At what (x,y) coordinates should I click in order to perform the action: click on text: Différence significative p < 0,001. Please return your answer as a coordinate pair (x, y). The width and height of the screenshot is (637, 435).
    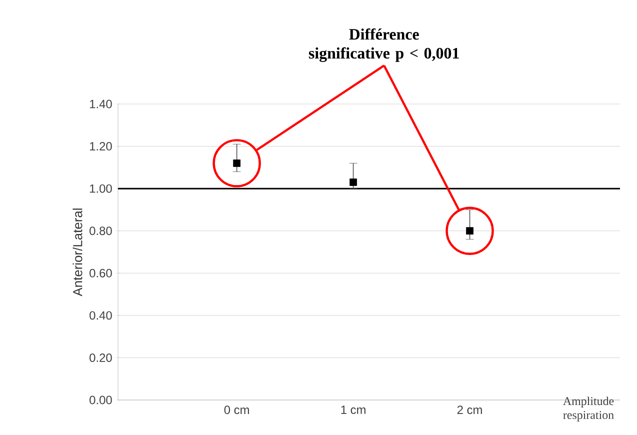
    Looking at the image, I should click on (383, 45).